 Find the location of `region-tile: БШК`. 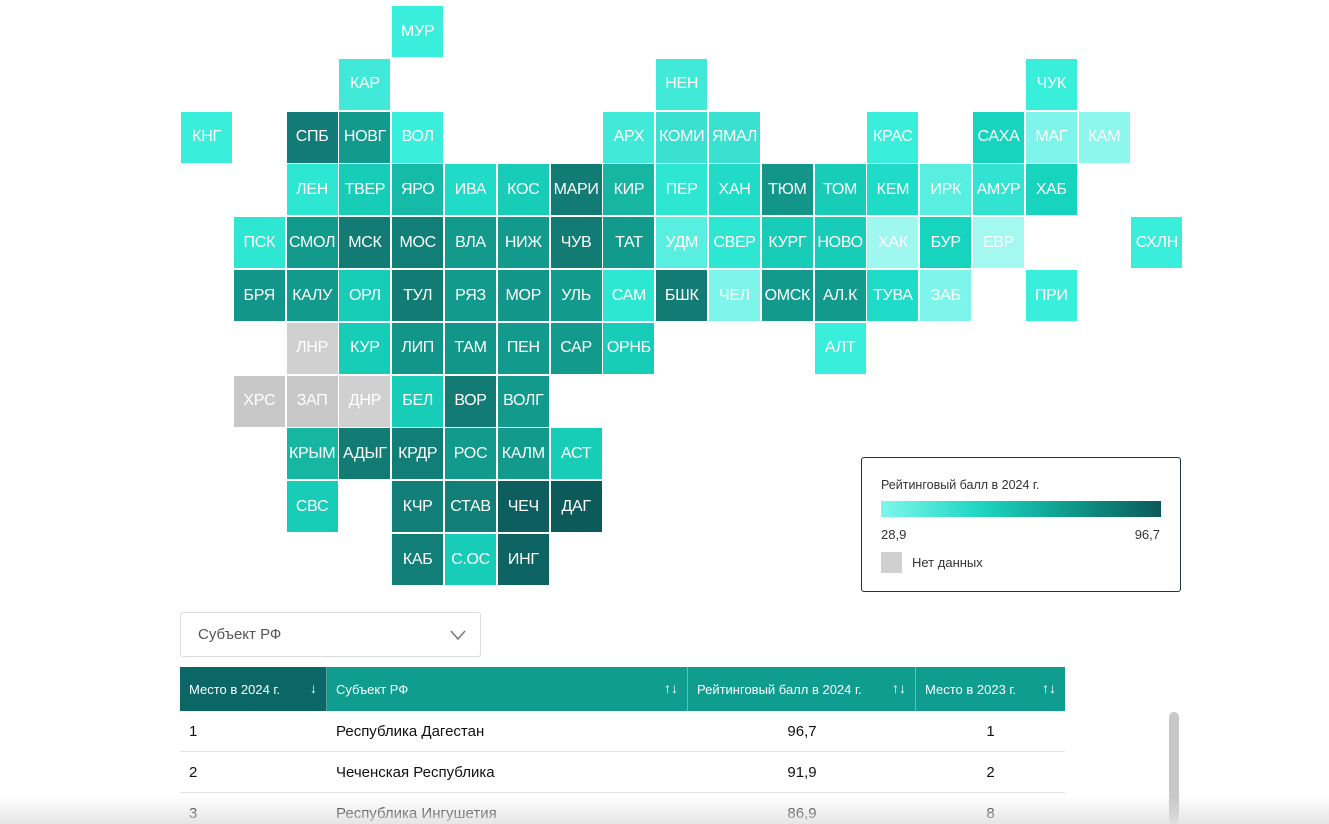

region-tile: БШК is located at coordinates (682, 295).